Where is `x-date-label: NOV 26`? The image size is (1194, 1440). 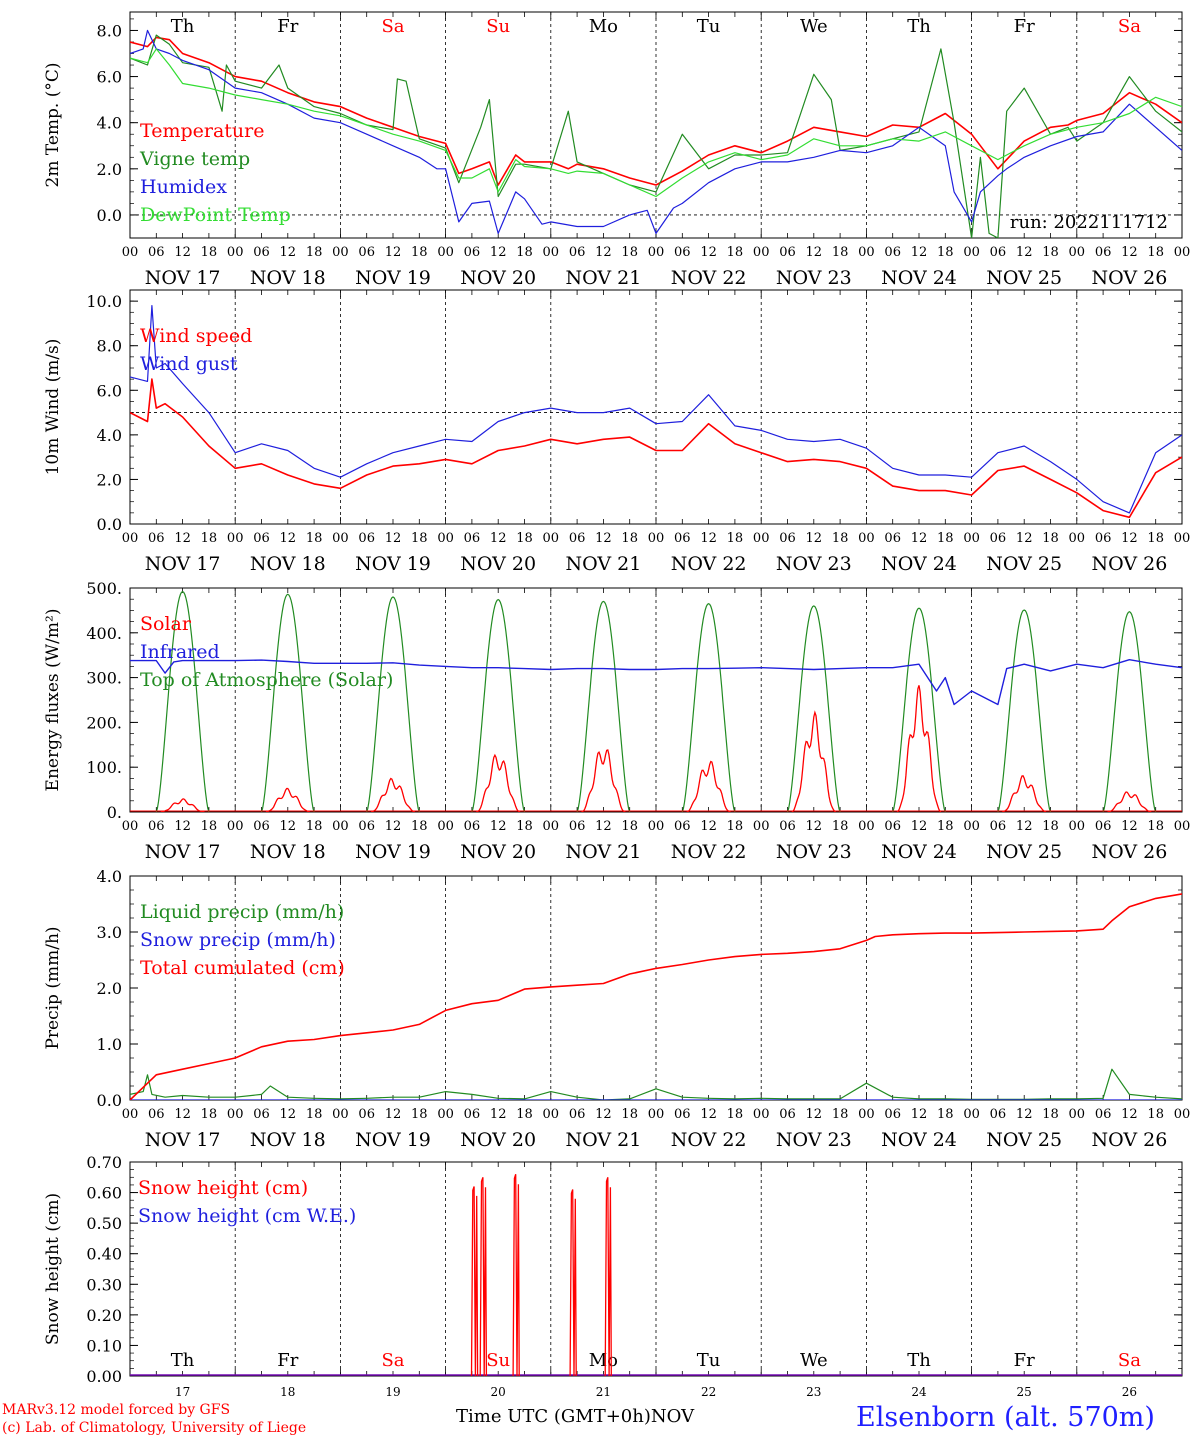
x-date-label: NOV 26 is located at coordinates (1129, 278).